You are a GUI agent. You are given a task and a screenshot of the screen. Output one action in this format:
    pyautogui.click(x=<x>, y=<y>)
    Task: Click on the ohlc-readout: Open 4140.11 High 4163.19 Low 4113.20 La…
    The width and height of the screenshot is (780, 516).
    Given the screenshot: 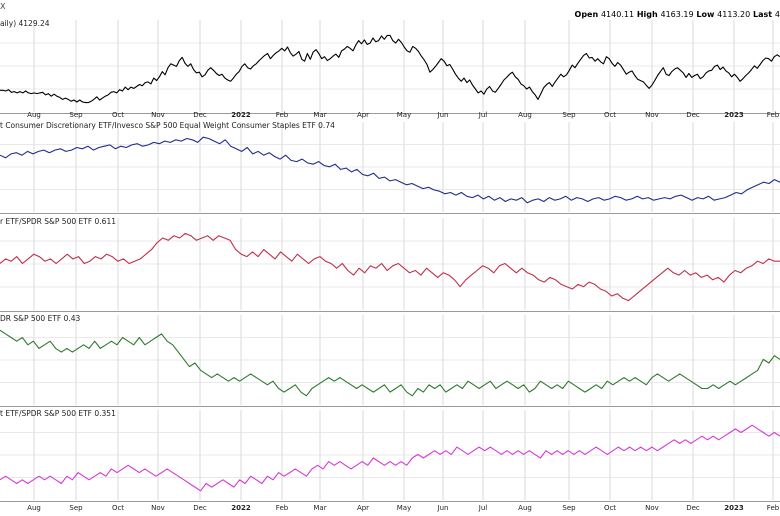 What is the action you would take?
    pyautogui.click(x=677, y=14)
    